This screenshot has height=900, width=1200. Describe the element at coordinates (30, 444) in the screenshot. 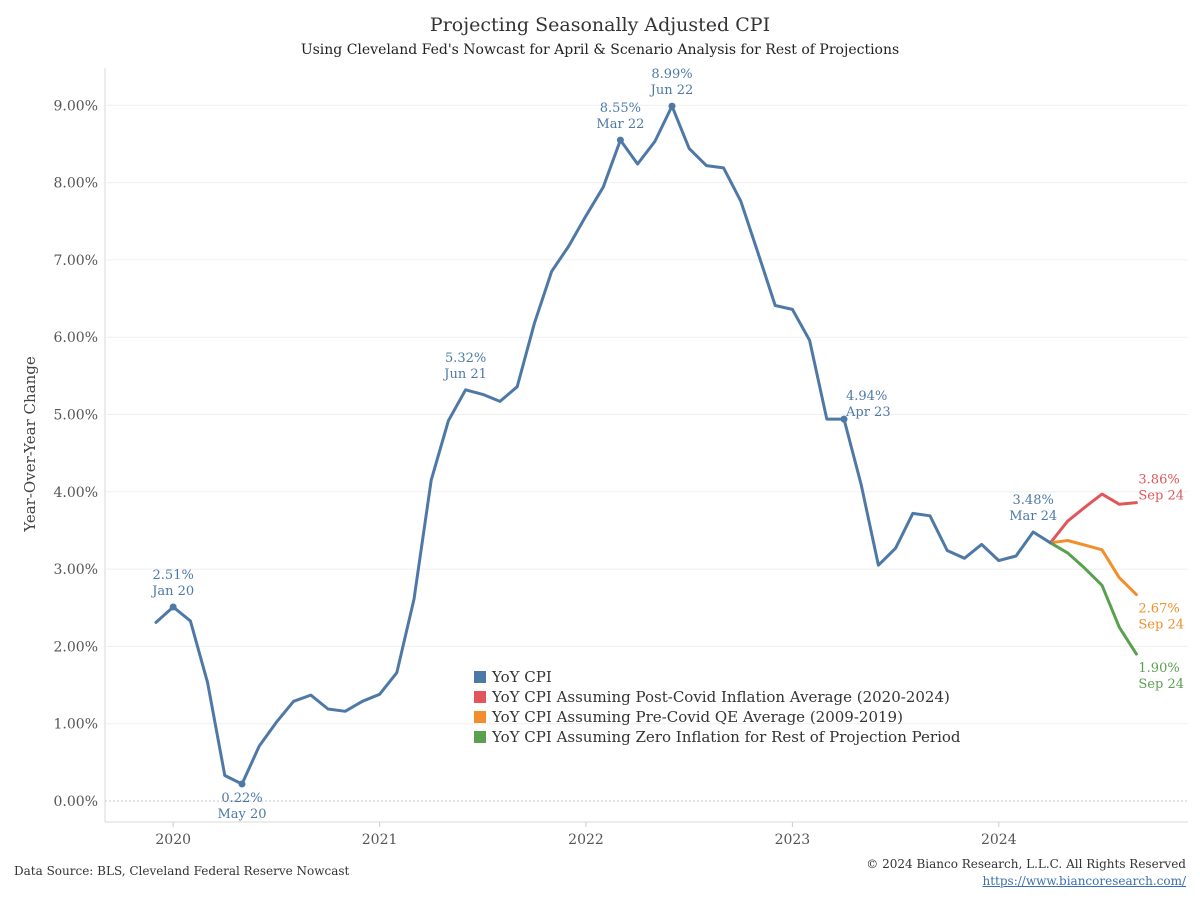

I see `y-axis-label: Year-Over-Year Change` at that location.